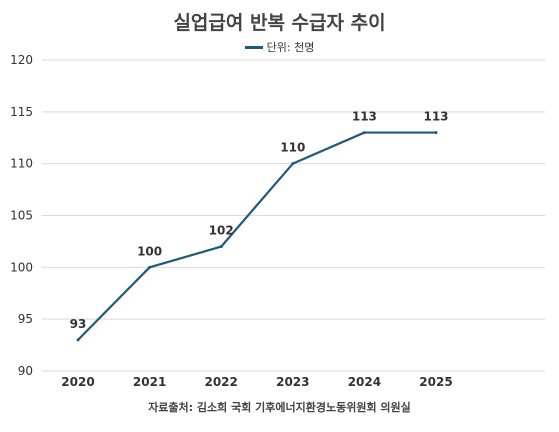 The width and height of the screenshot is (559, 432). I want to click on x-tick-label: 2020, so click(77, 382).